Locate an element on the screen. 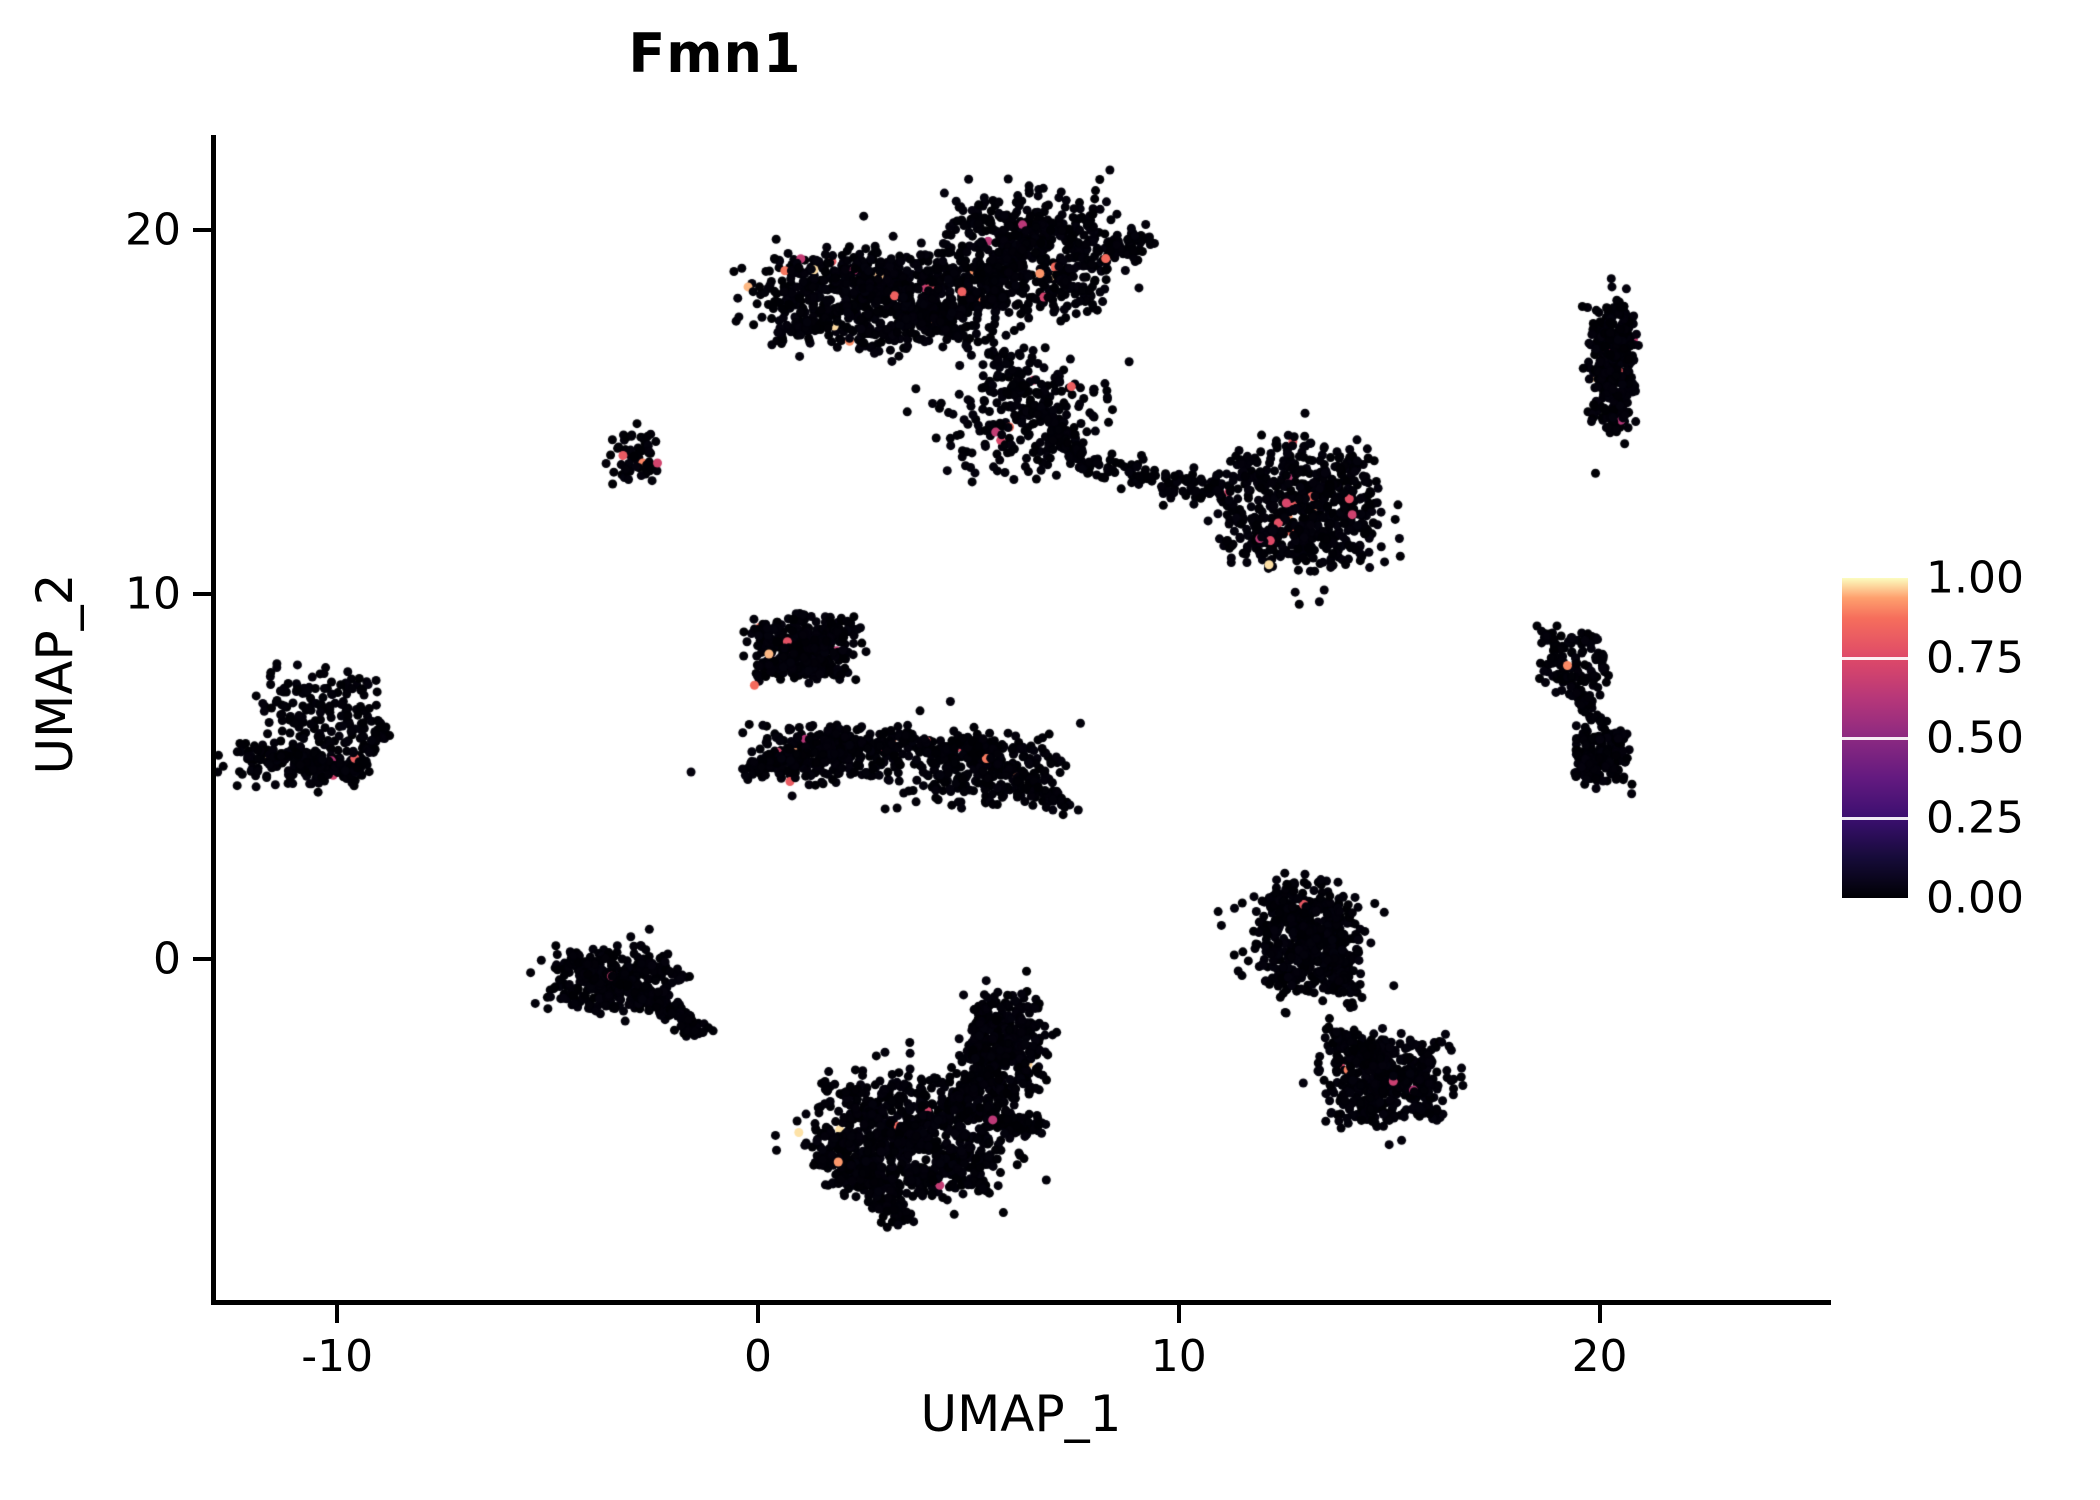 The height and width of the screenshot is (1500, 2100). colorbar: 1.00 0.75 0.50 0.25 0.00 is located at coordinates (1971, 738).